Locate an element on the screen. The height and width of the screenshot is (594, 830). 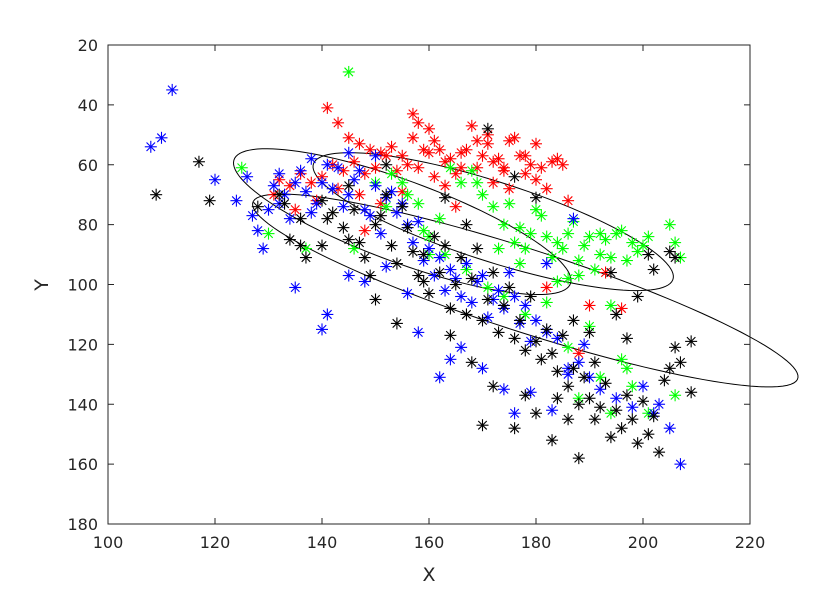
x-tick-label: 160 is located at coordinates (429, 542).